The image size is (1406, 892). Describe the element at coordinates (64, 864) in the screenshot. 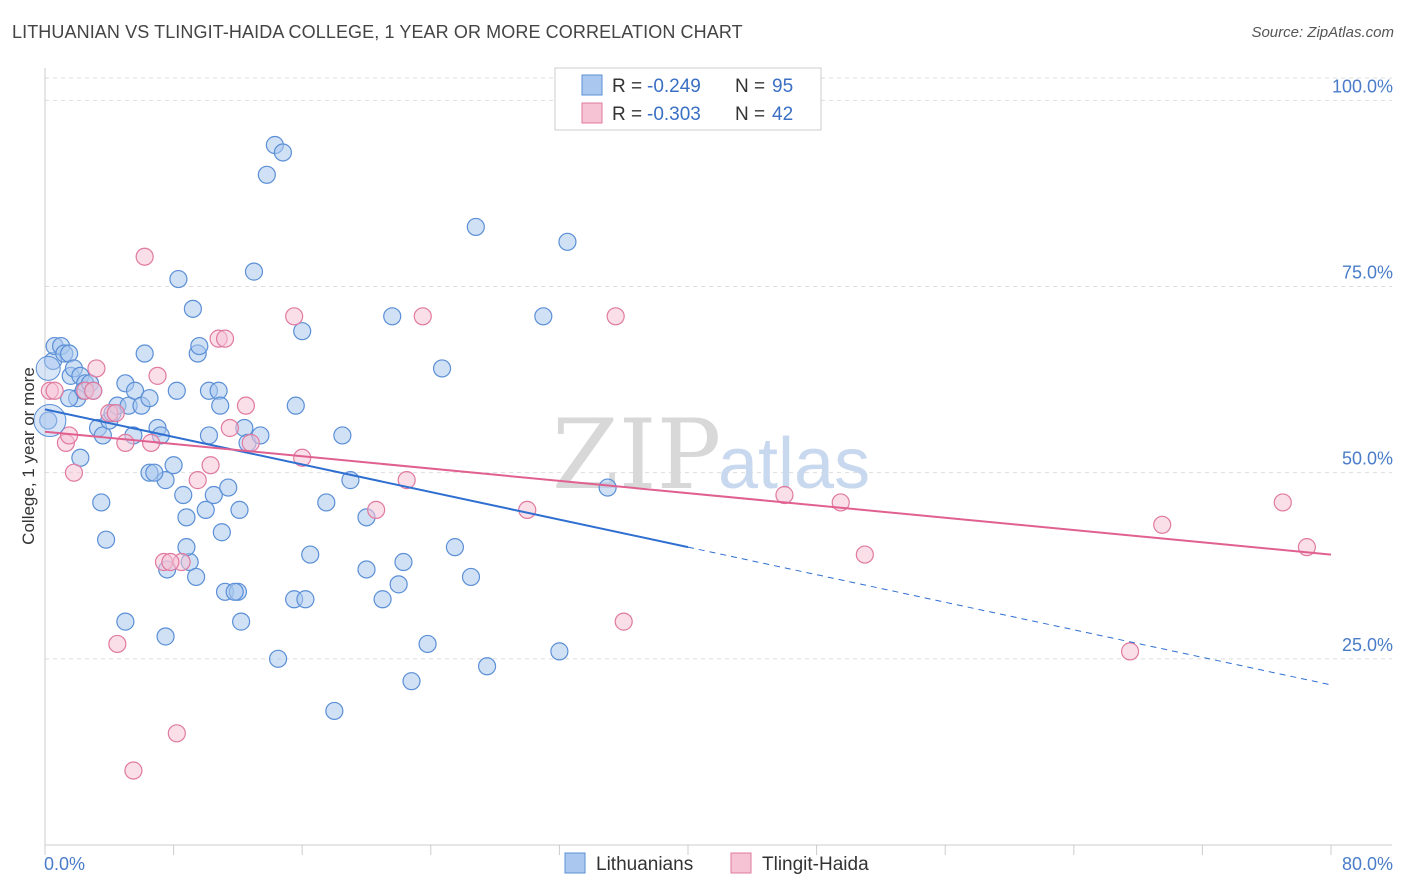

I see `x-tick-label-left: 0.0%` at that location.